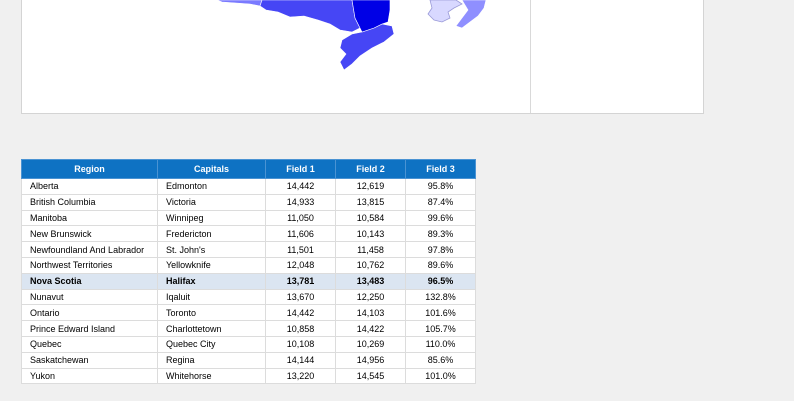 This screenshot has width=794, height=401. I want to click on table-cell: Regina, so click(211, 360).